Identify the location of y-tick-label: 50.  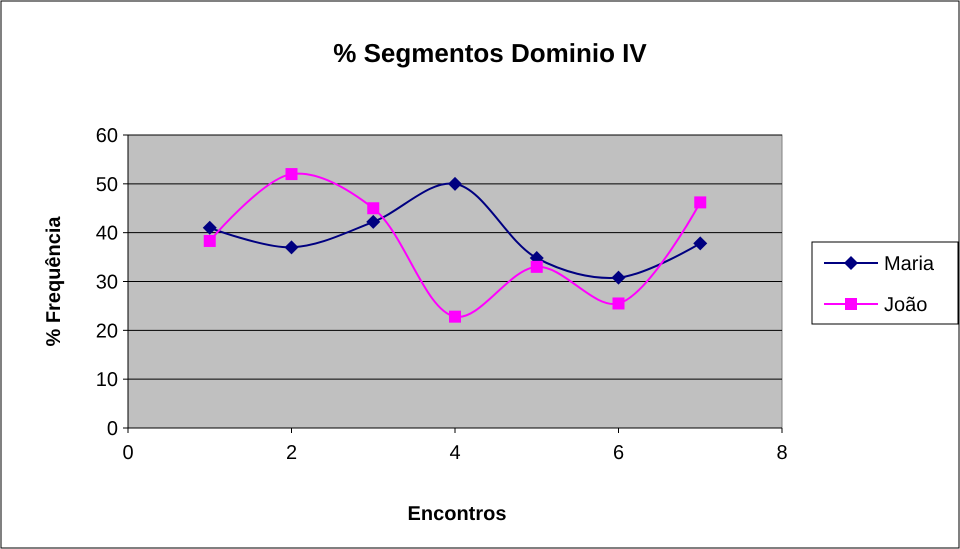
(107, 185).